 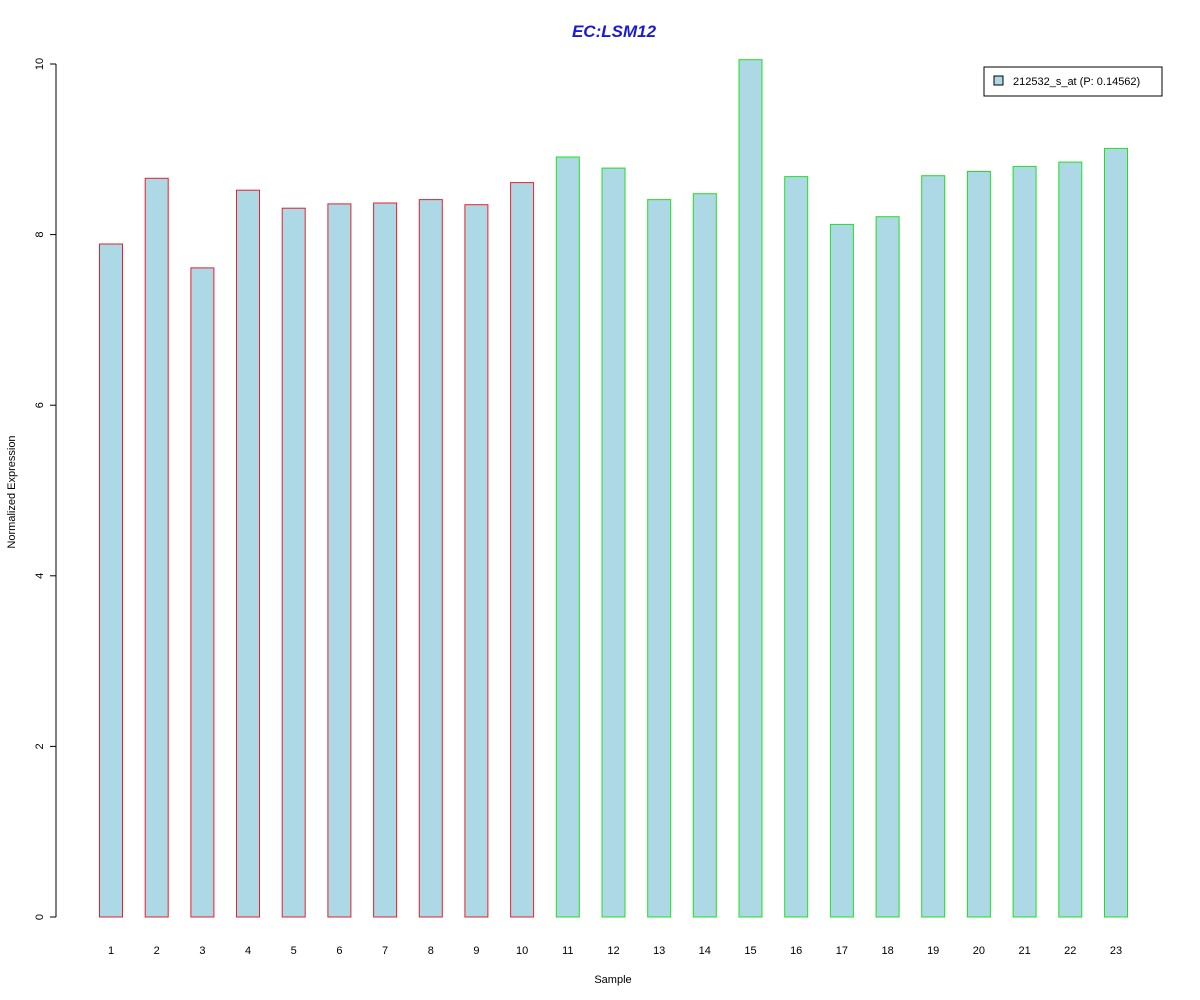 What do you see at coordinates (750, 951) in the screenshot?
I see `x-axis-tick-label: 15` at bounding box center [750, 951].